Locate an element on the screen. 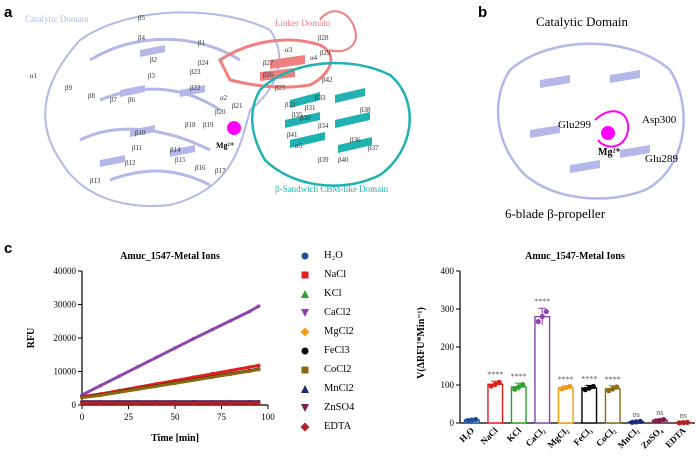 The height and width of the screenshot is (471, 700). legend-label: KCl is located at coordinates (333, 293).